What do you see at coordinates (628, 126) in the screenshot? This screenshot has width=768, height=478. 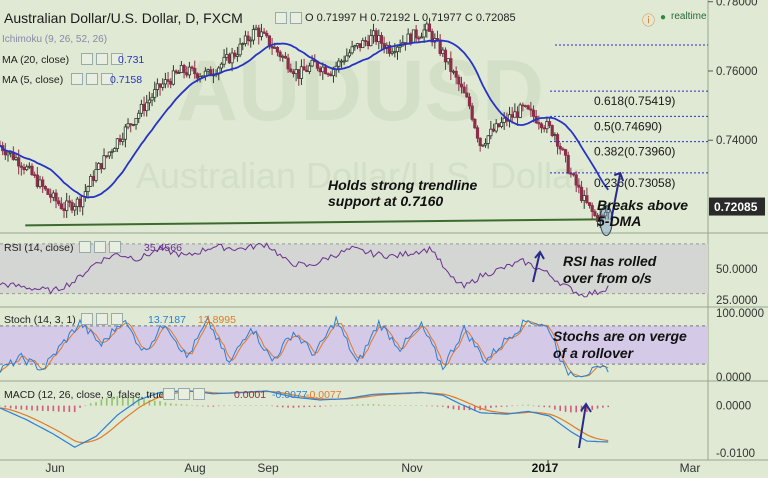 I see `fib-label-1: 0.5(0.74690)` at bounding box center [628, 126].